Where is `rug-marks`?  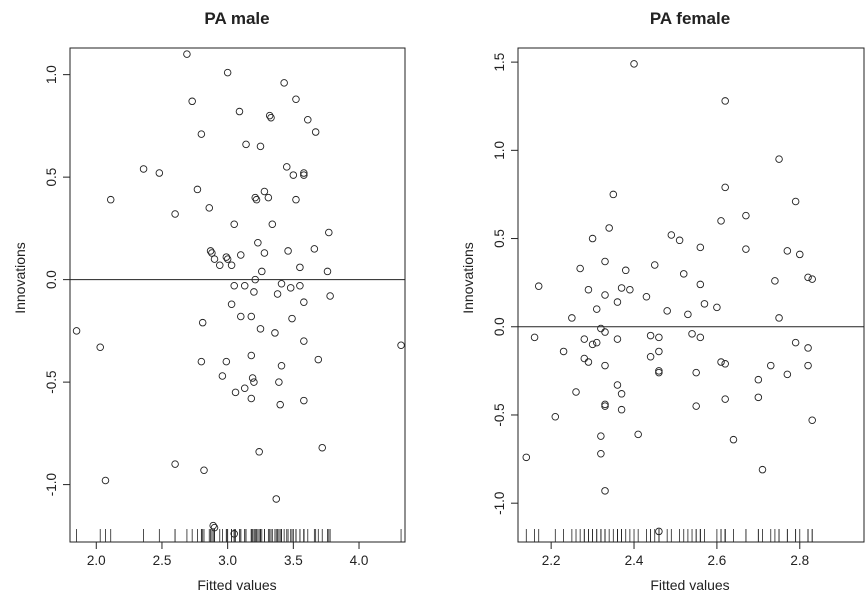 rug-marks is located at coordinates (239, 535).